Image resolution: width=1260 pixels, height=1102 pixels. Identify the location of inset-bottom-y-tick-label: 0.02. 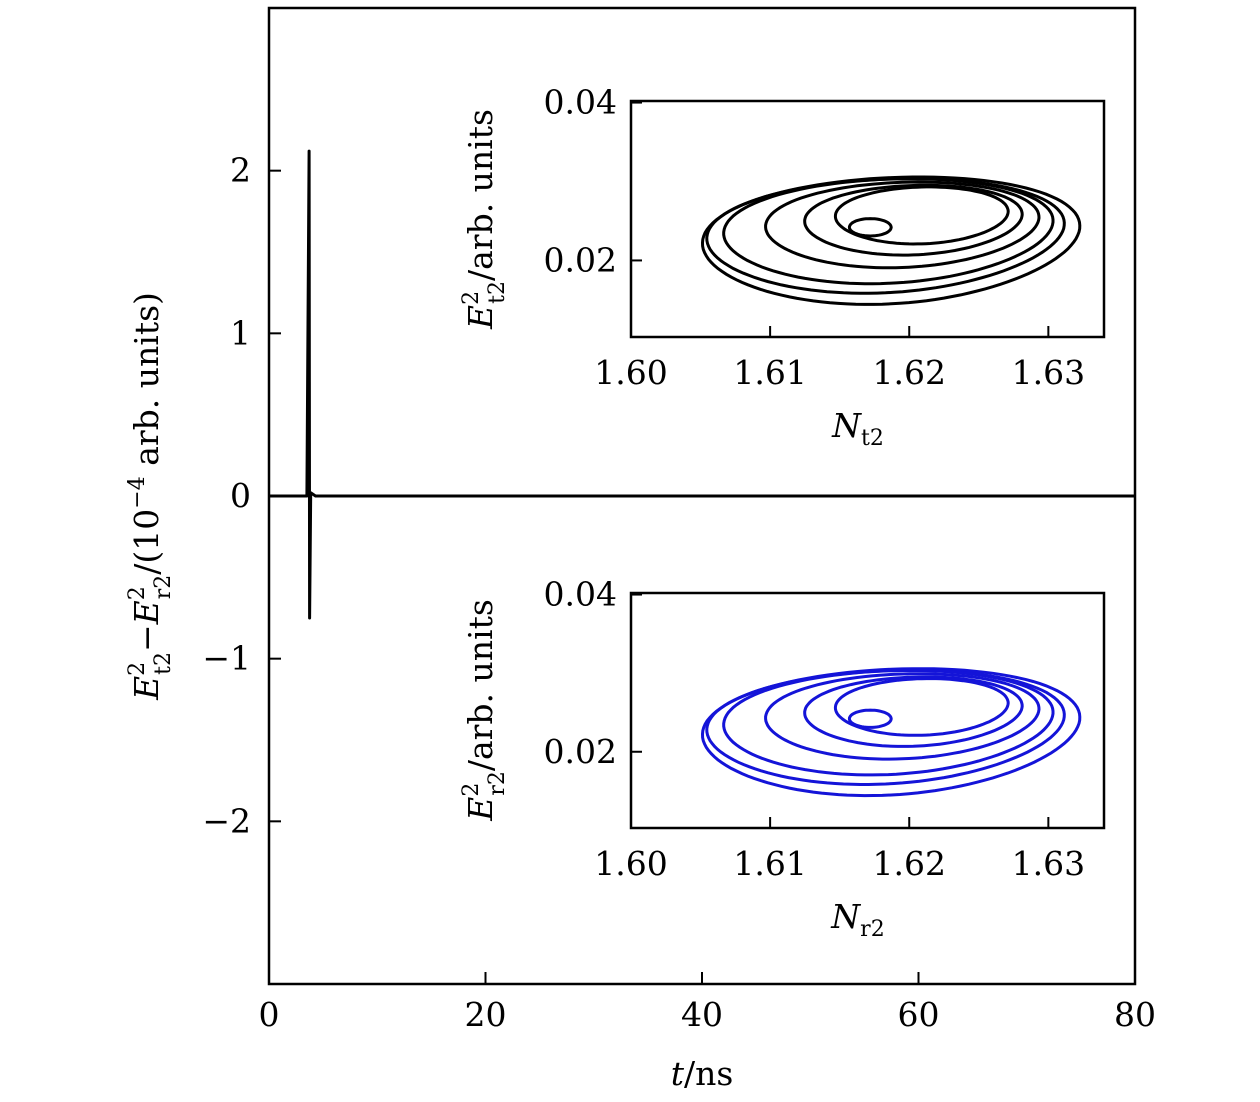
(580, 751).